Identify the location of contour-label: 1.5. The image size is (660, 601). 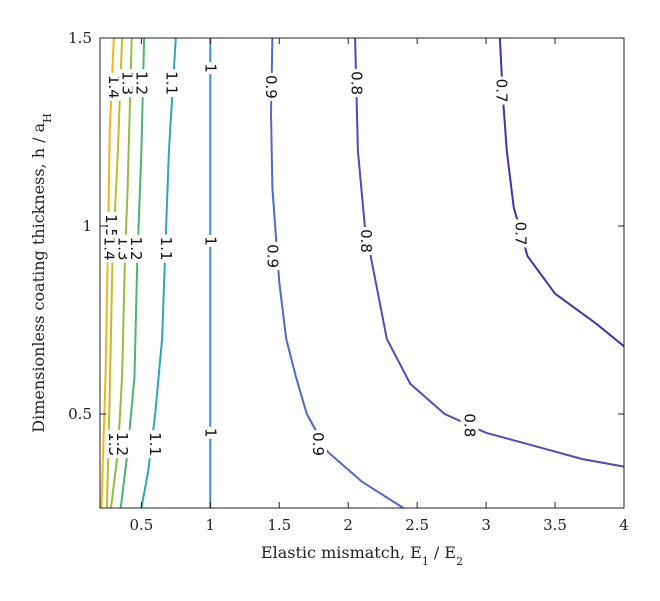
(111, 226).